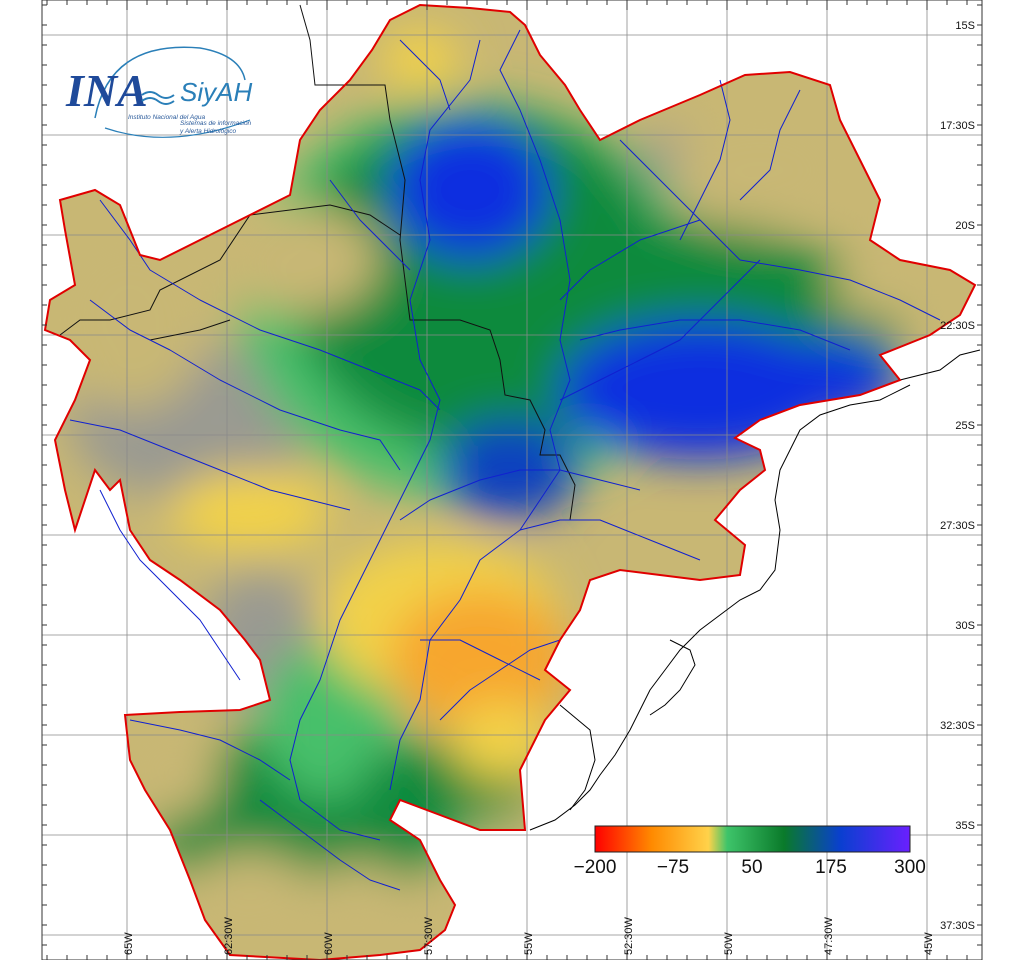  Describe the element at coordinates (957, 526) in the screenshot. I see `lat-label: 27:30S` at that location.